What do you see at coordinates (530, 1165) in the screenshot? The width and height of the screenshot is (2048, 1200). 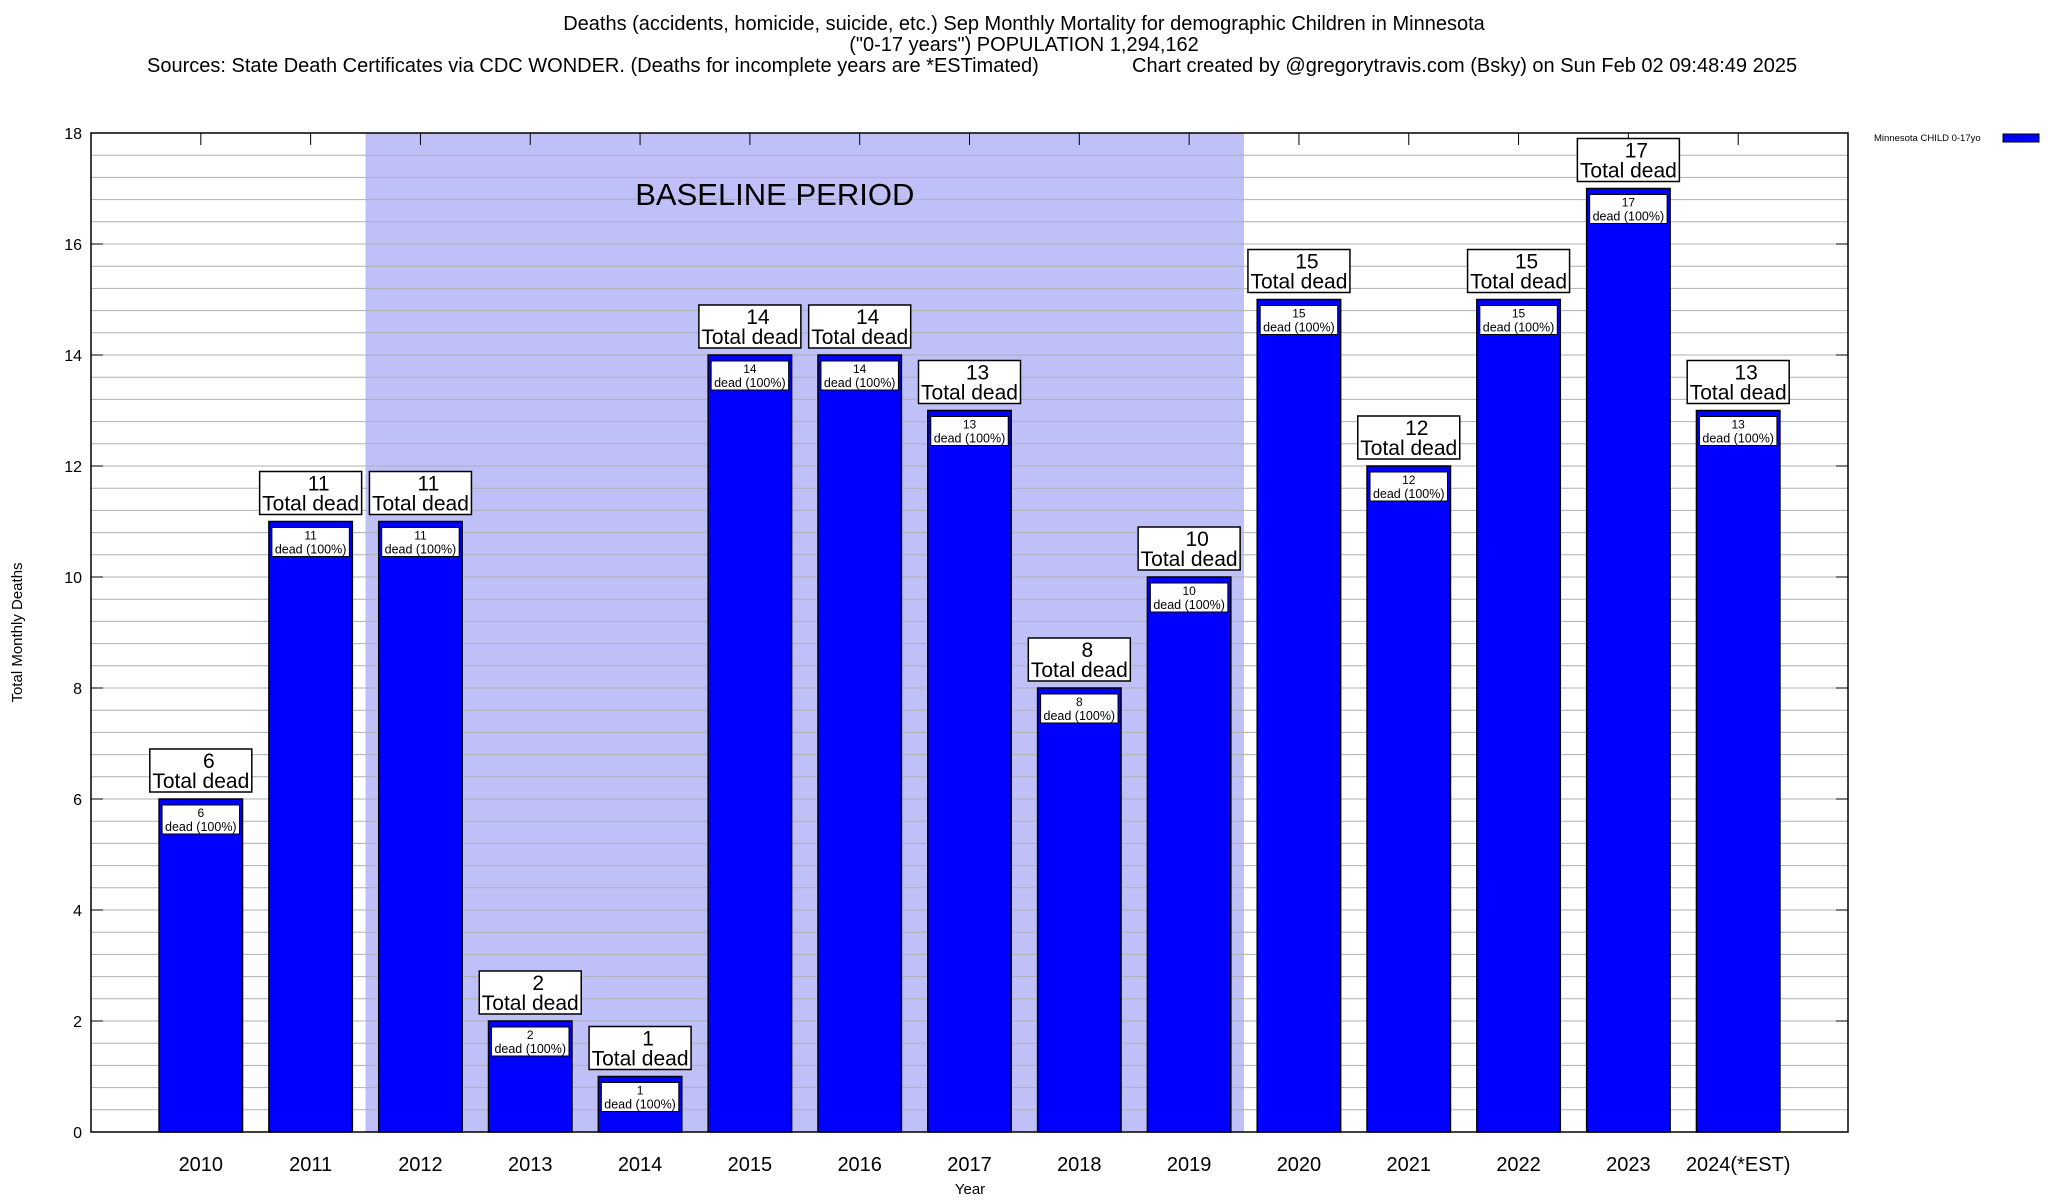 I see `x-tick-label: 2013` at bounding box center [530, 1165].